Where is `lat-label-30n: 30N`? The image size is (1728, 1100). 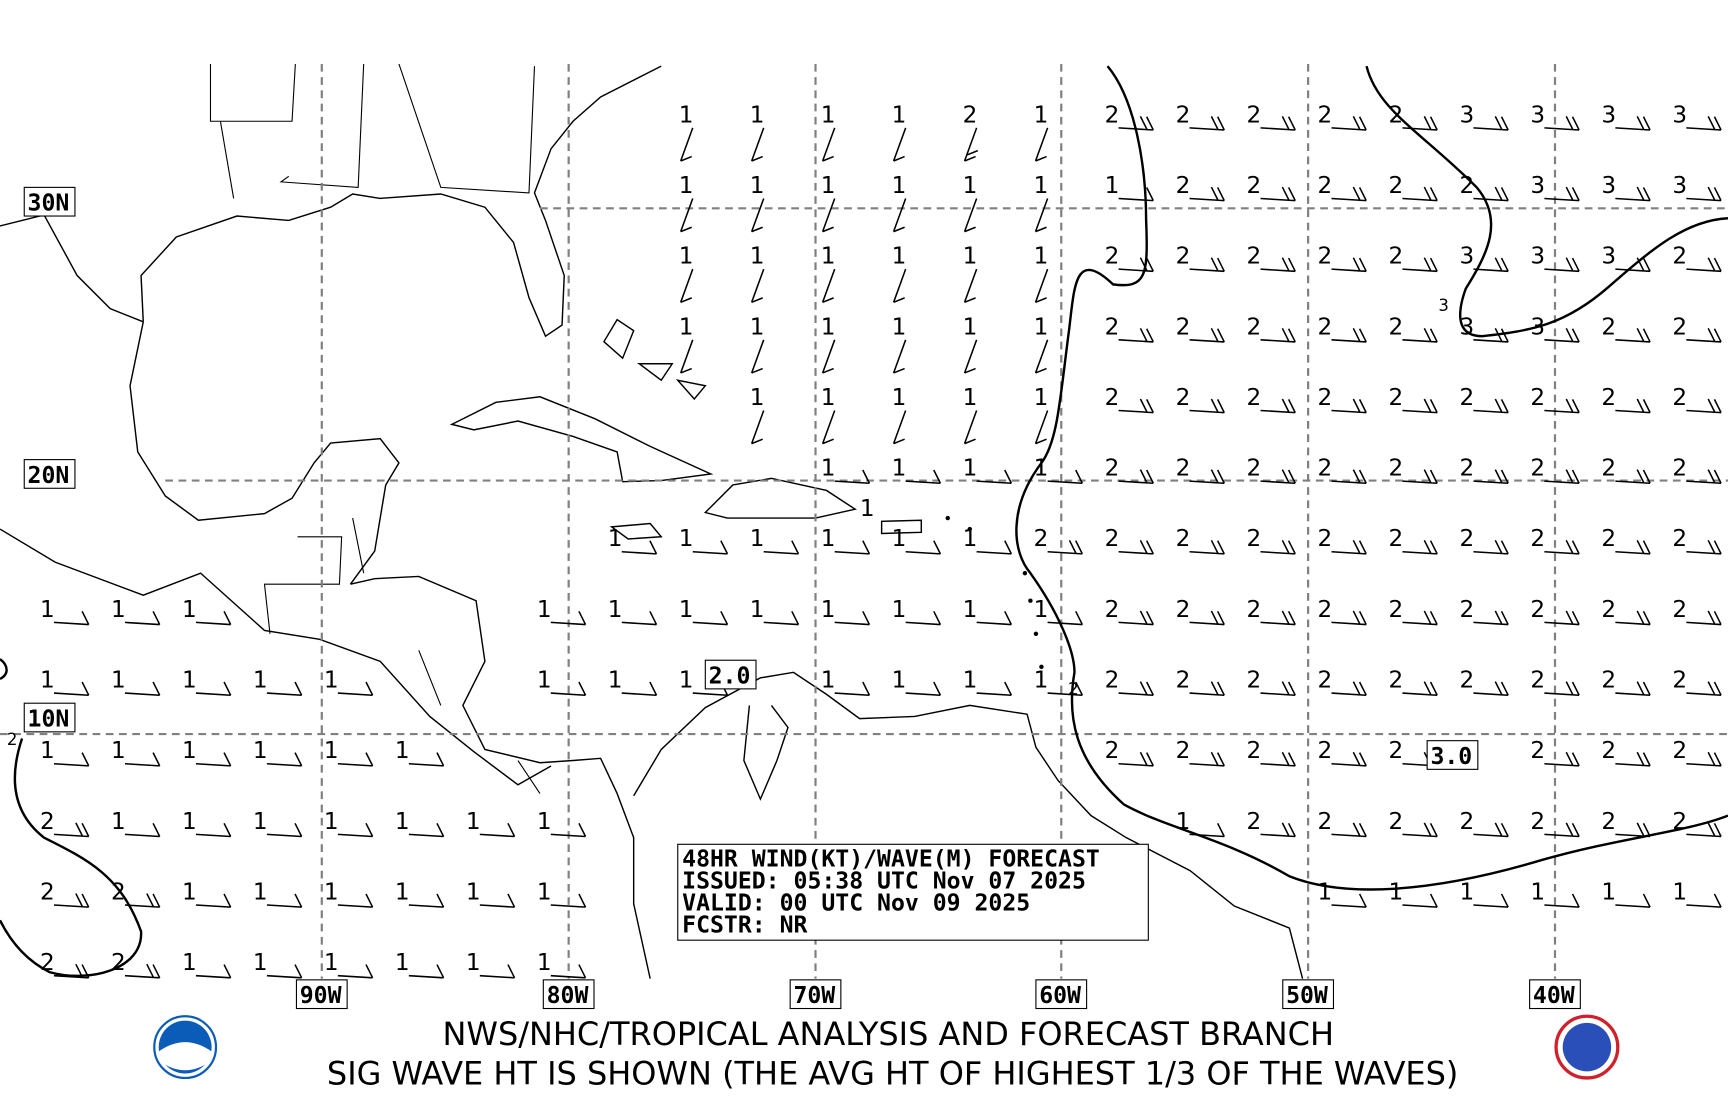
lat-label-30n: 30N is located at coordinates (49, 204).